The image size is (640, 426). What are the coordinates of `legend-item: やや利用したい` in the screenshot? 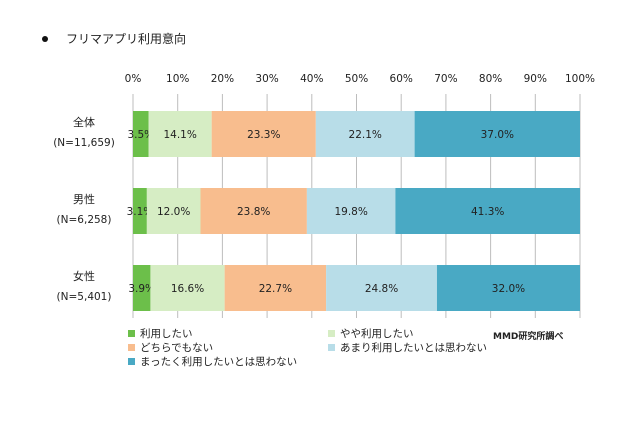 It's located at (371, 333).